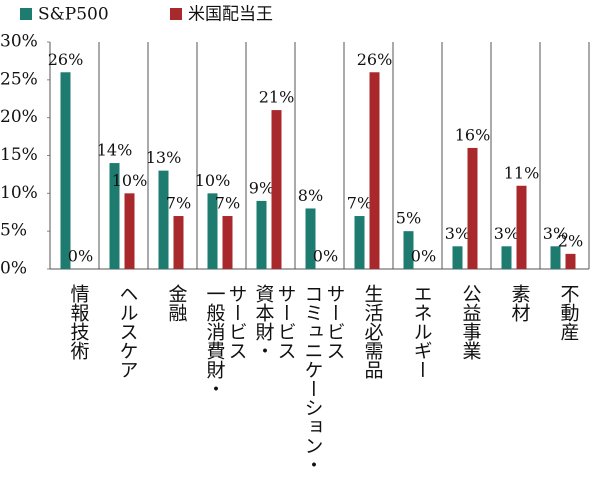 The image size is (591, 490). What do you see at coordinates (408, 218) in the screenshot?
I see `value-label: 5%` at bounding box center [408, 218].